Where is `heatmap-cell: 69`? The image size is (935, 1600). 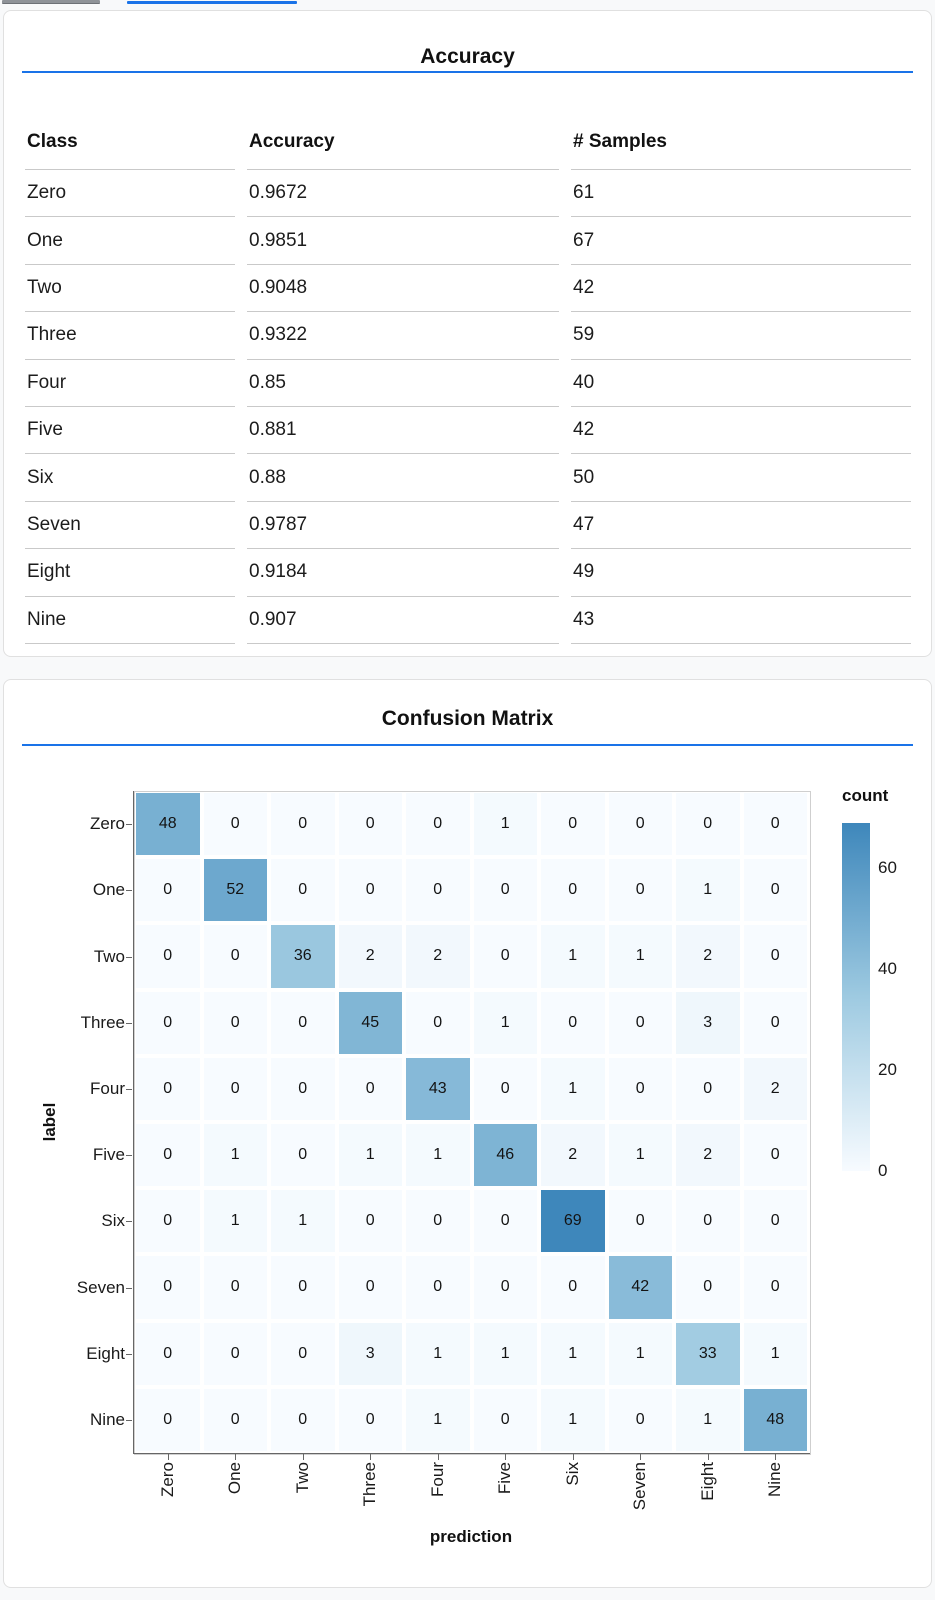
heatmap-cell: 69 is located at coordinates (573, 1221).